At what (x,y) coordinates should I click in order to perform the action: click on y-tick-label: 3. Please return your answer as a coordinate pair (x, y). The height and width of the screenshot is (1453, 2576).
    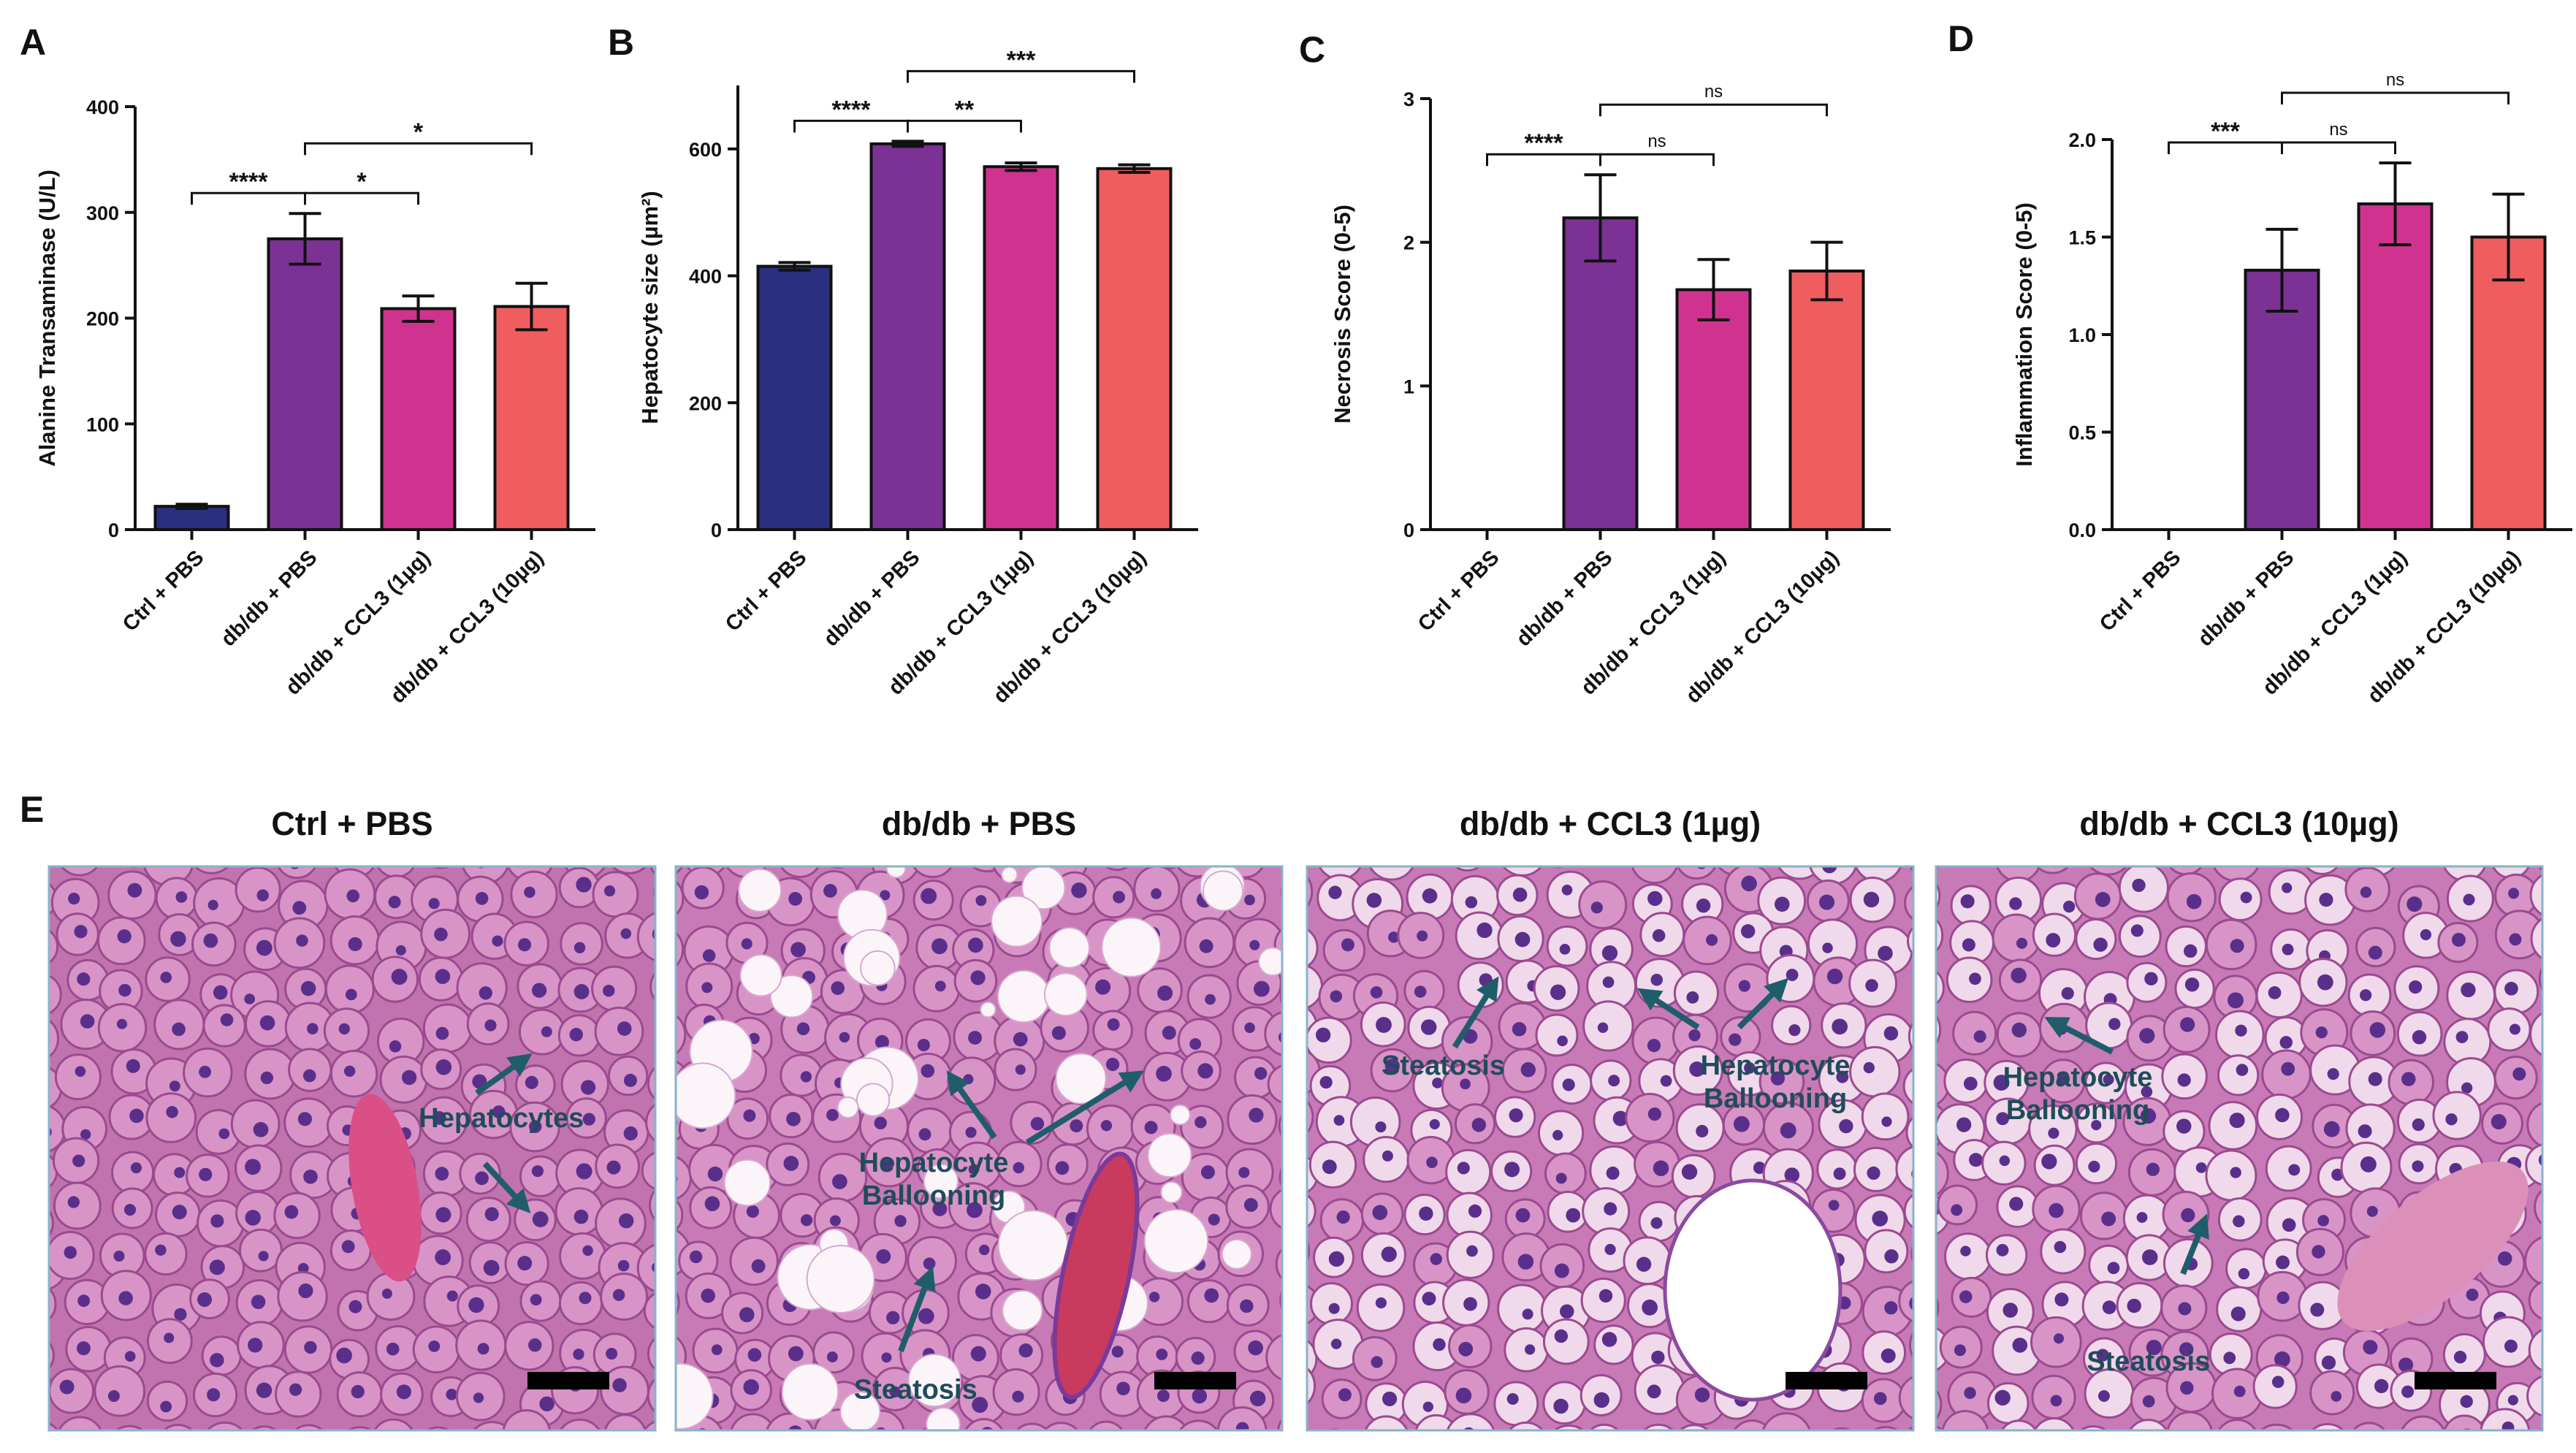
    Looking at the image, I should click on (1408, 99).